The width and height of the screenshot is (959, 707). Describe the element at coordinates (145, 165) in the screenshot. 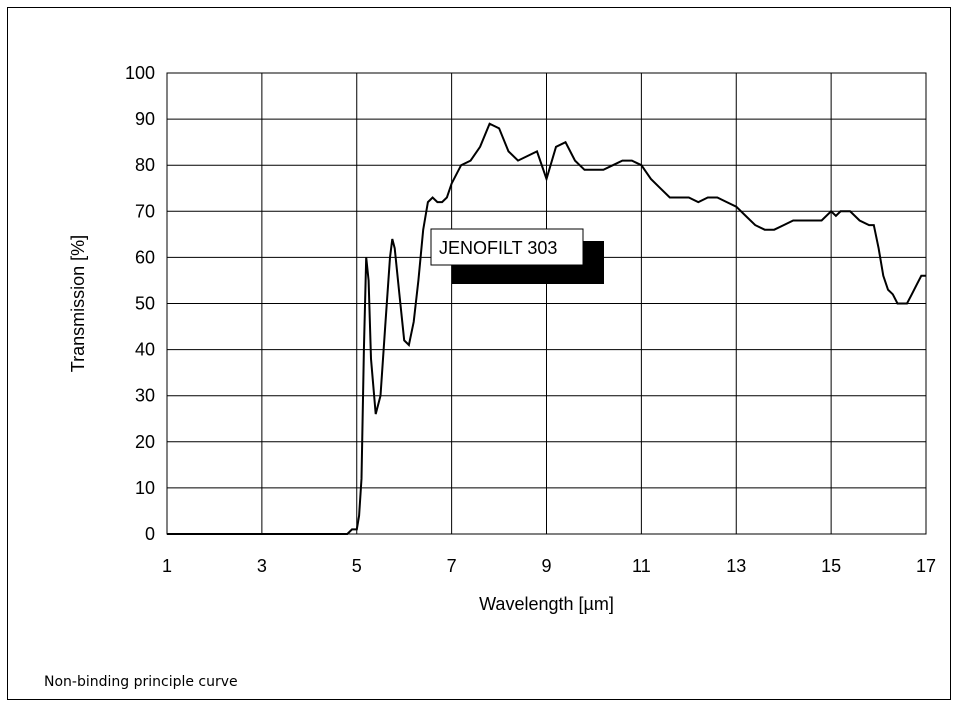

I see `y-tick-label: 80` at that location.